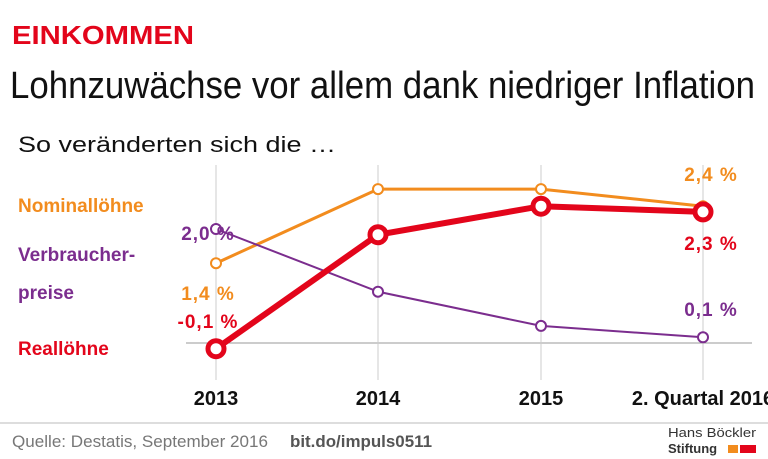  I want to click on x-tick-label: 2. Quartal 2016, so click(700, 399).